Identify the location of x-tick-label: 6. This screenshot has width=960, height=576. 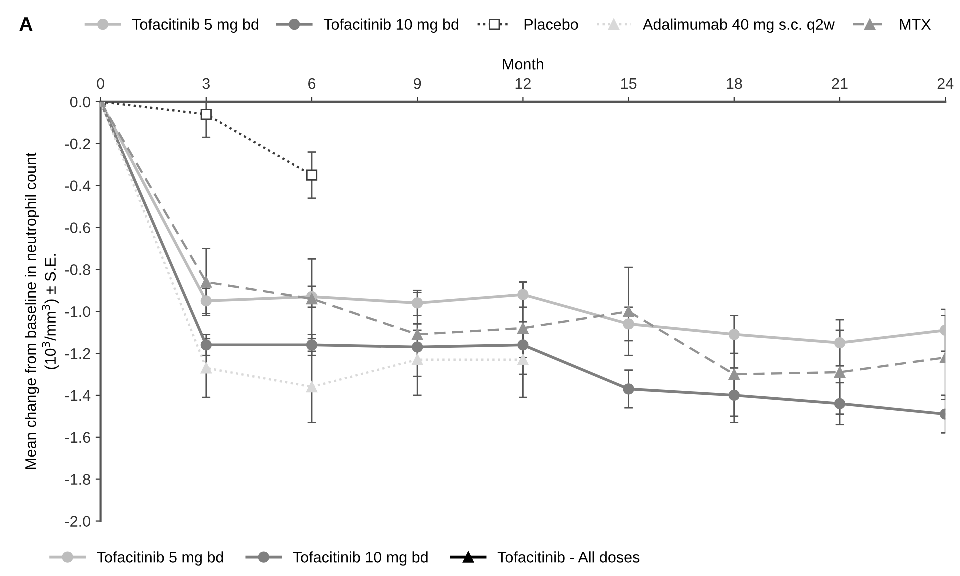
(312, 84).